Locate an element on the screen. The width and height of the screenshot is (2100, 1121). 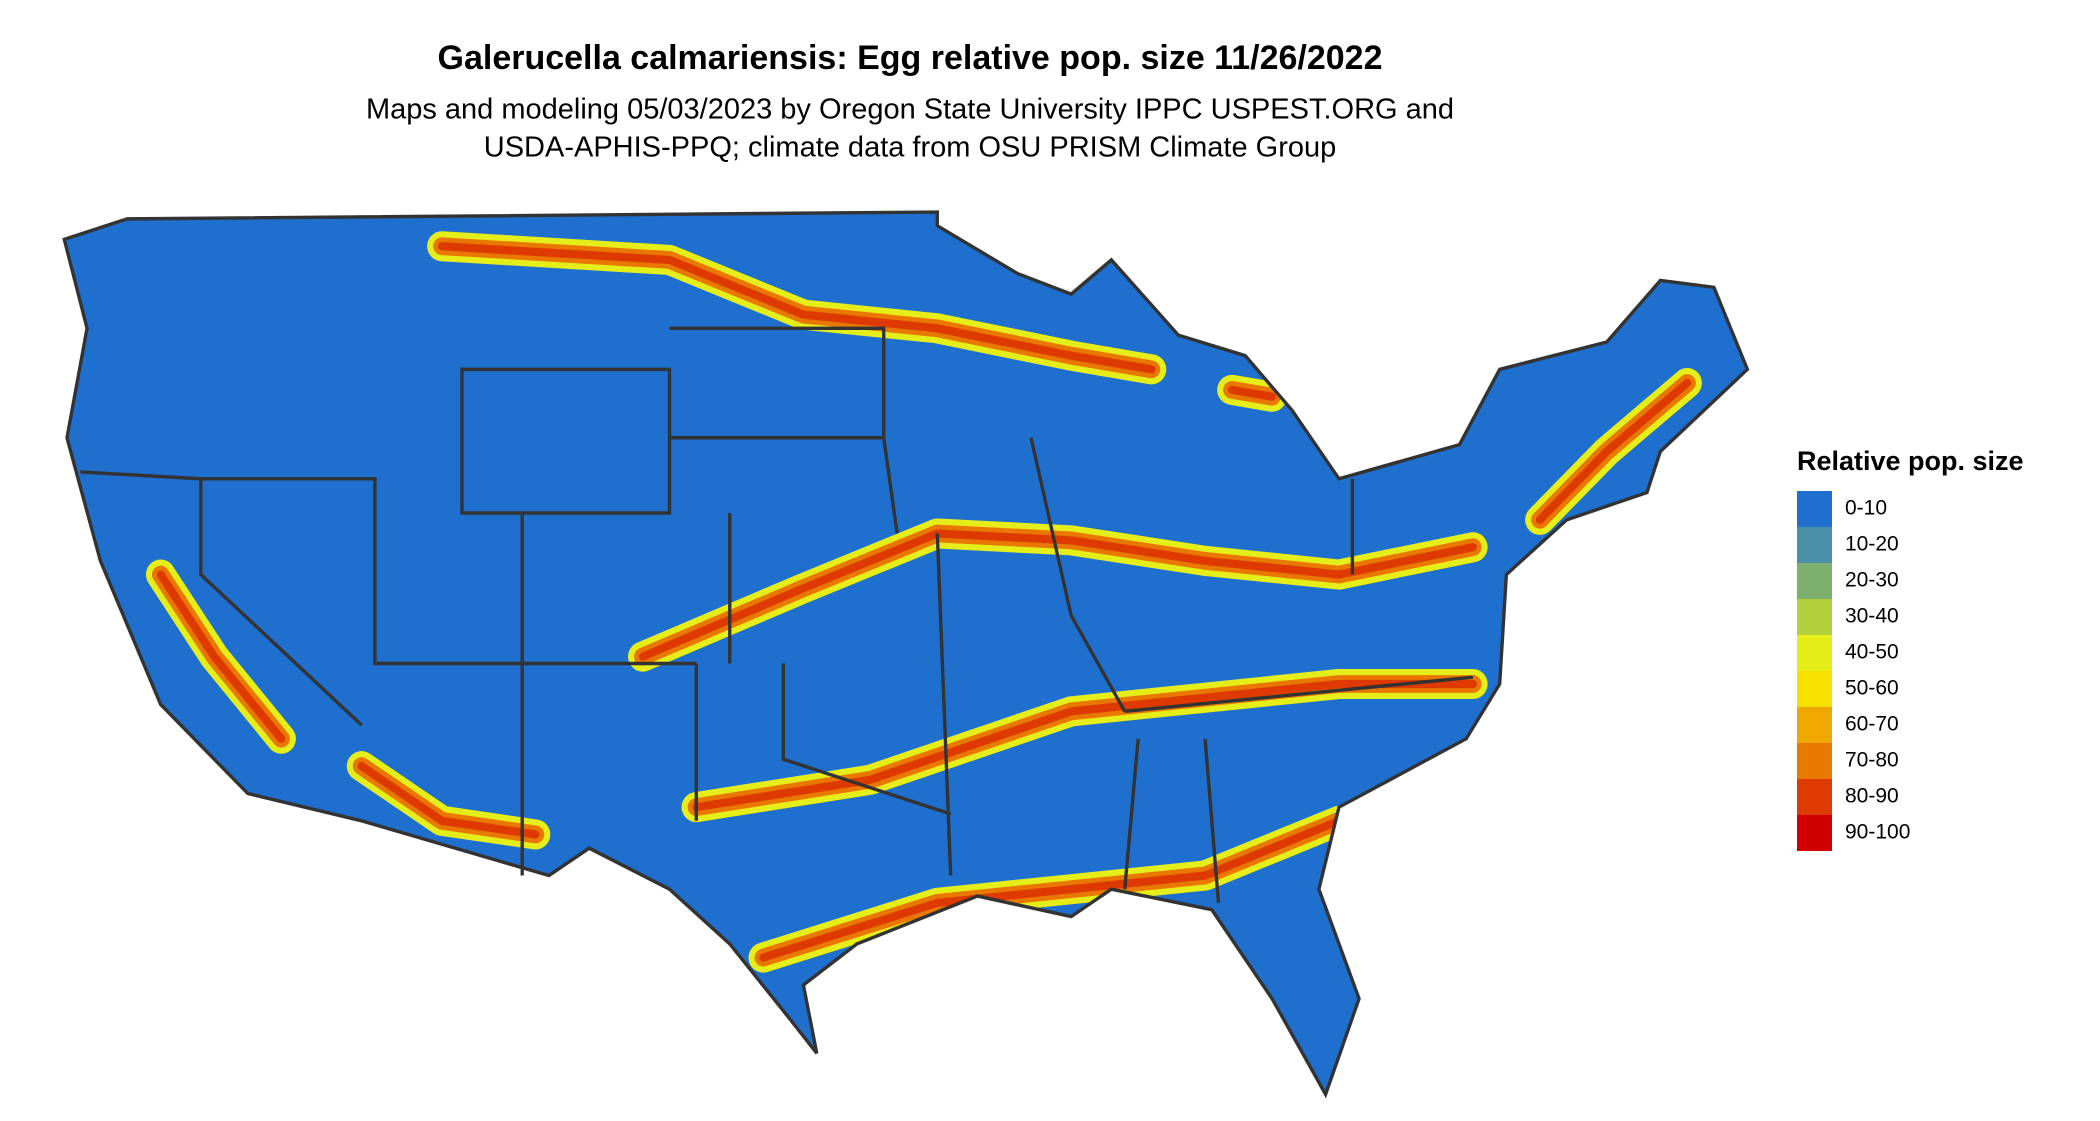
legend-label: 80-90 is located at coordinates (1872, 796).